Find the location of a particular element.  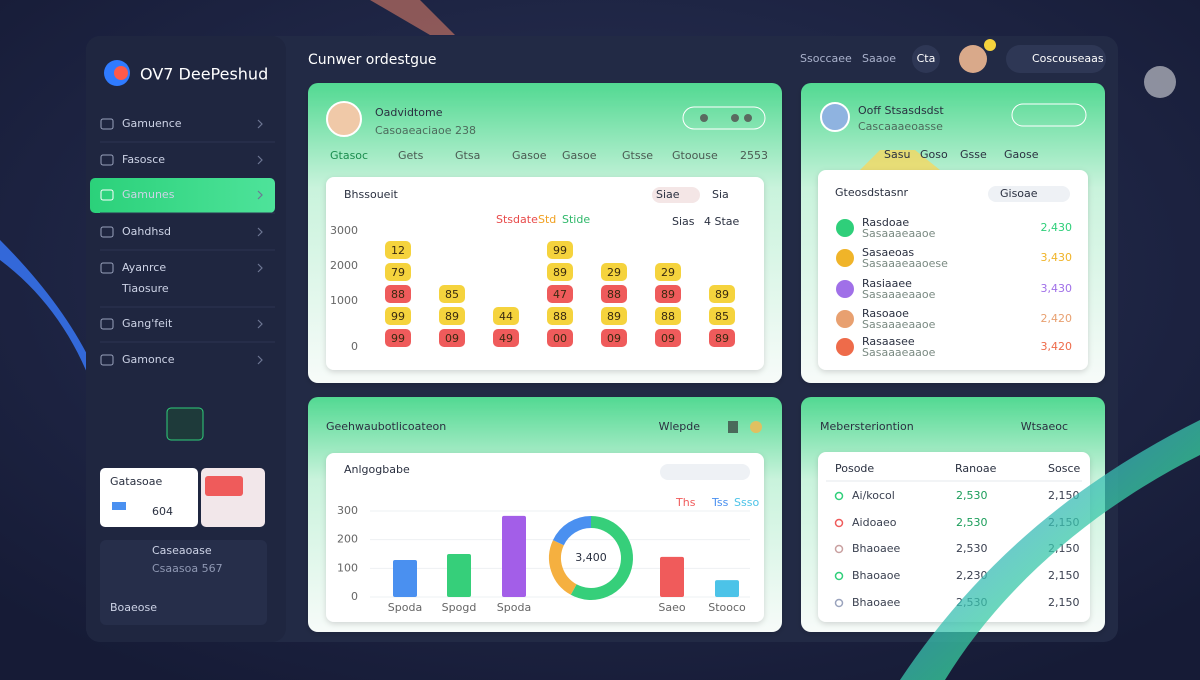

promo-box-title: Caseaoase is located at coordinates (182, 550).